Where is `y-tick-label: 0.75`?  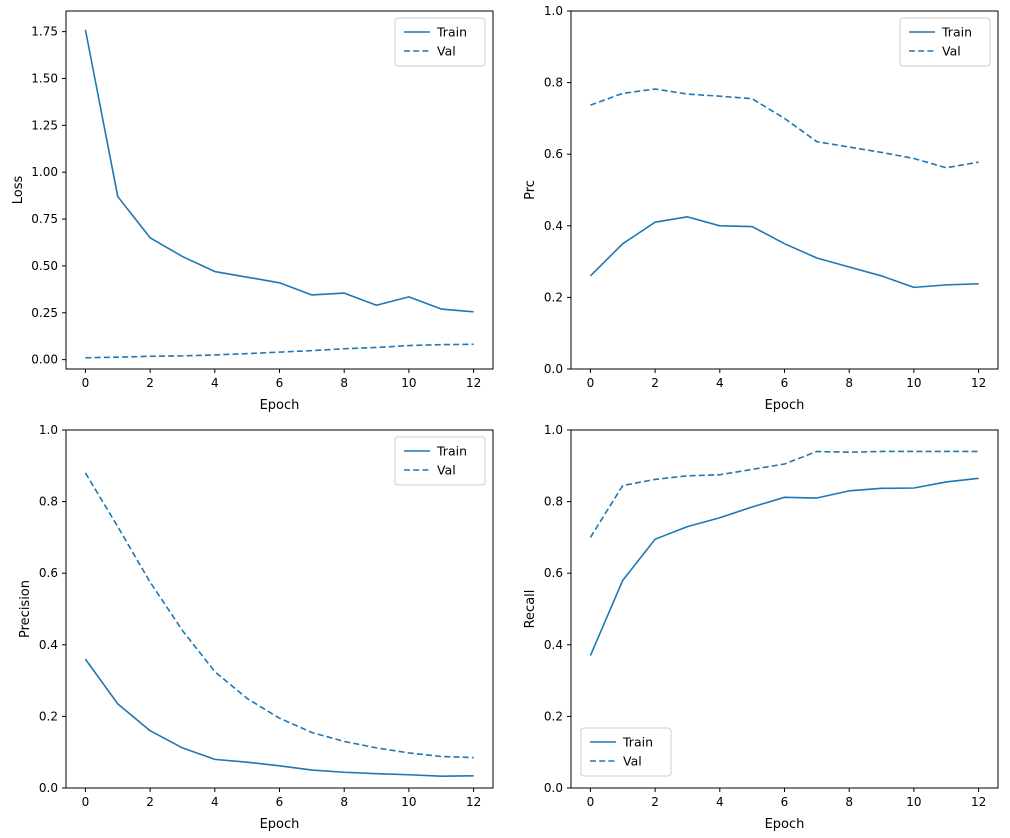 y-tick-label: 0.75 is located at coordinates (44, 219).